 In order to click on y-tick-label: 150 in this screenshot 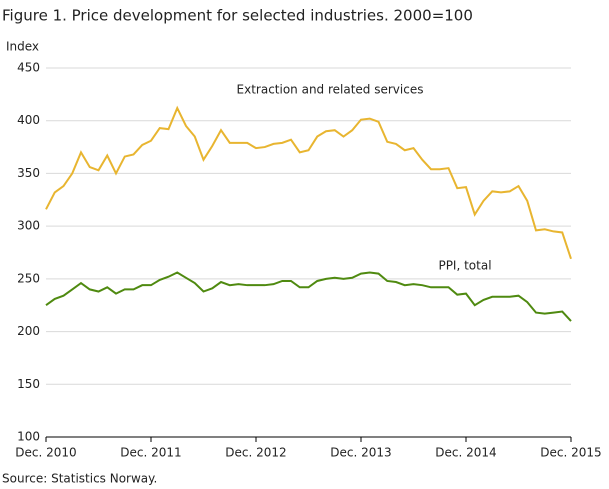, I will do `click(28, 384)`.